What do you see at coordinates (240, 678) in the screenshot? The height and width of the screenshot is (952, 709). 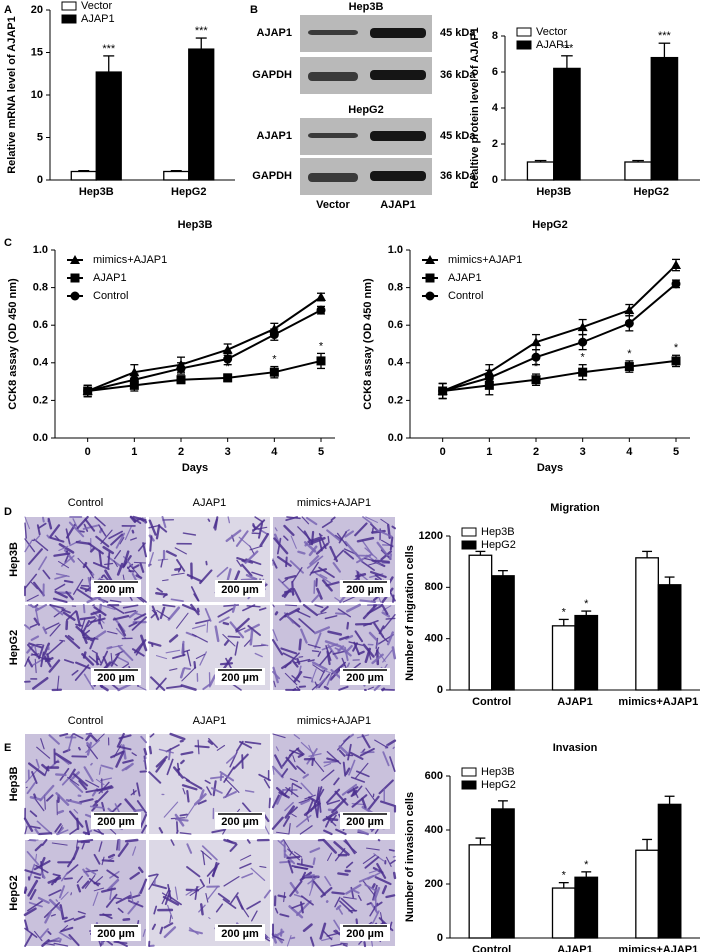 I see `scale-label: 200 µm` at bounding box center [240, 678].